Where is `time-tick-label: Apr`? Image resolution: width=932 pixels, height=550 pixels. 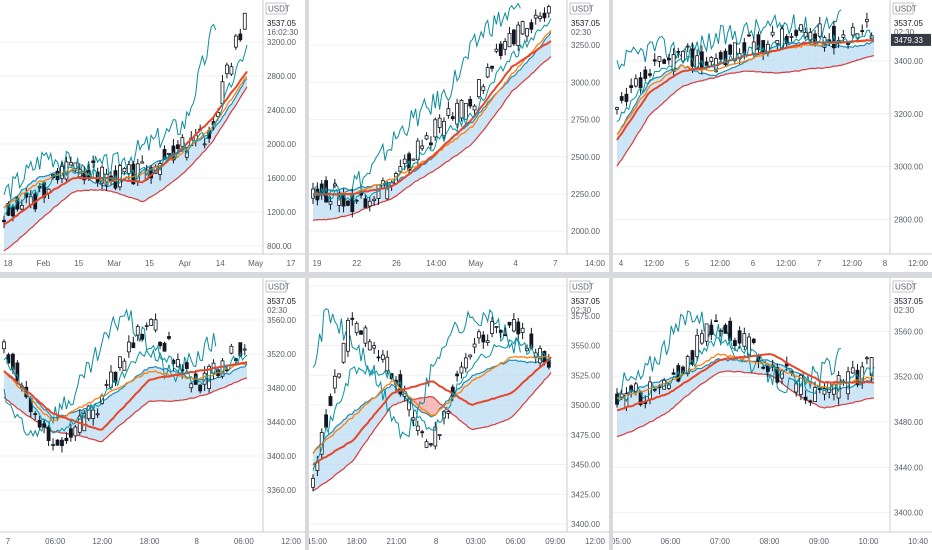
time-tick-label: Apr is located at coordinates (185, 263).